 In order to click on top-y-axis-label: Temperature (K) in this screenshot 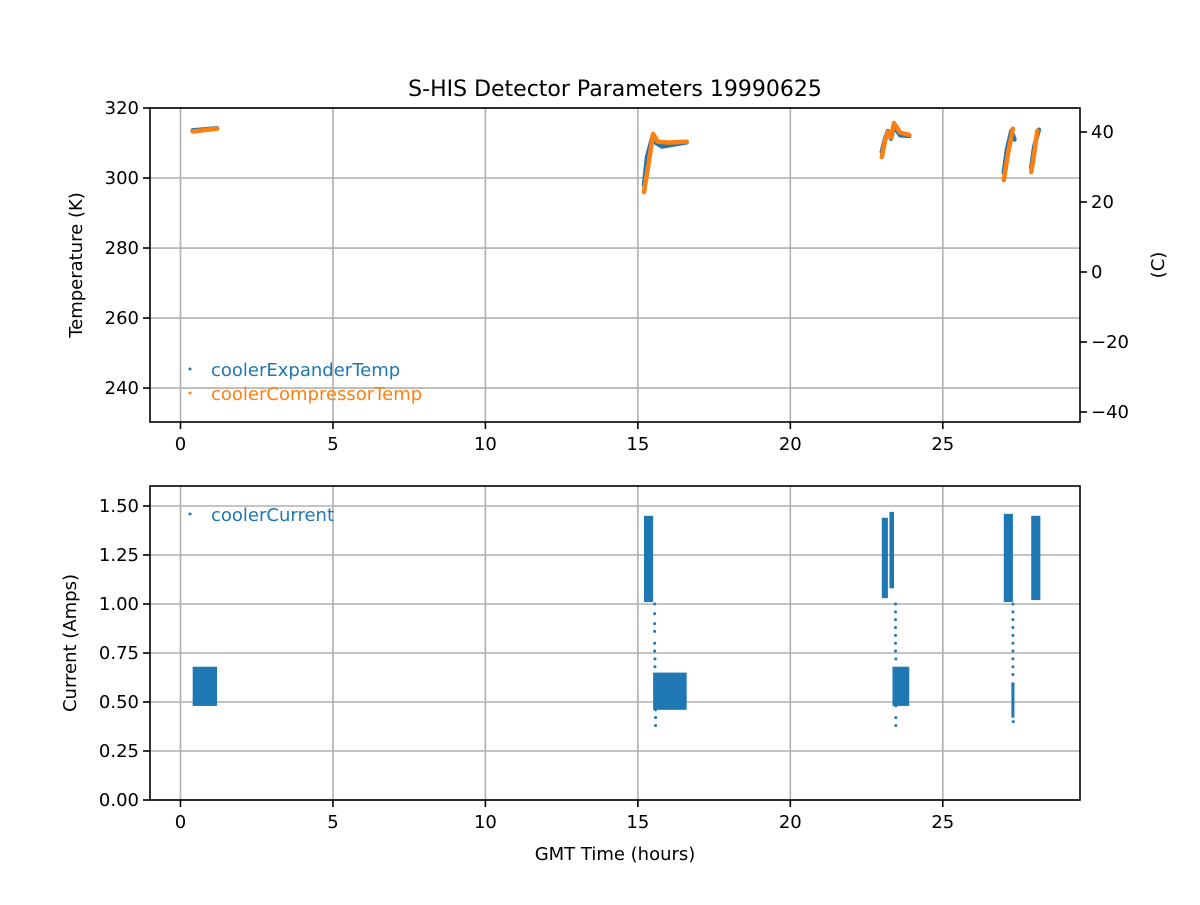, I will do `click(76, 265)`.